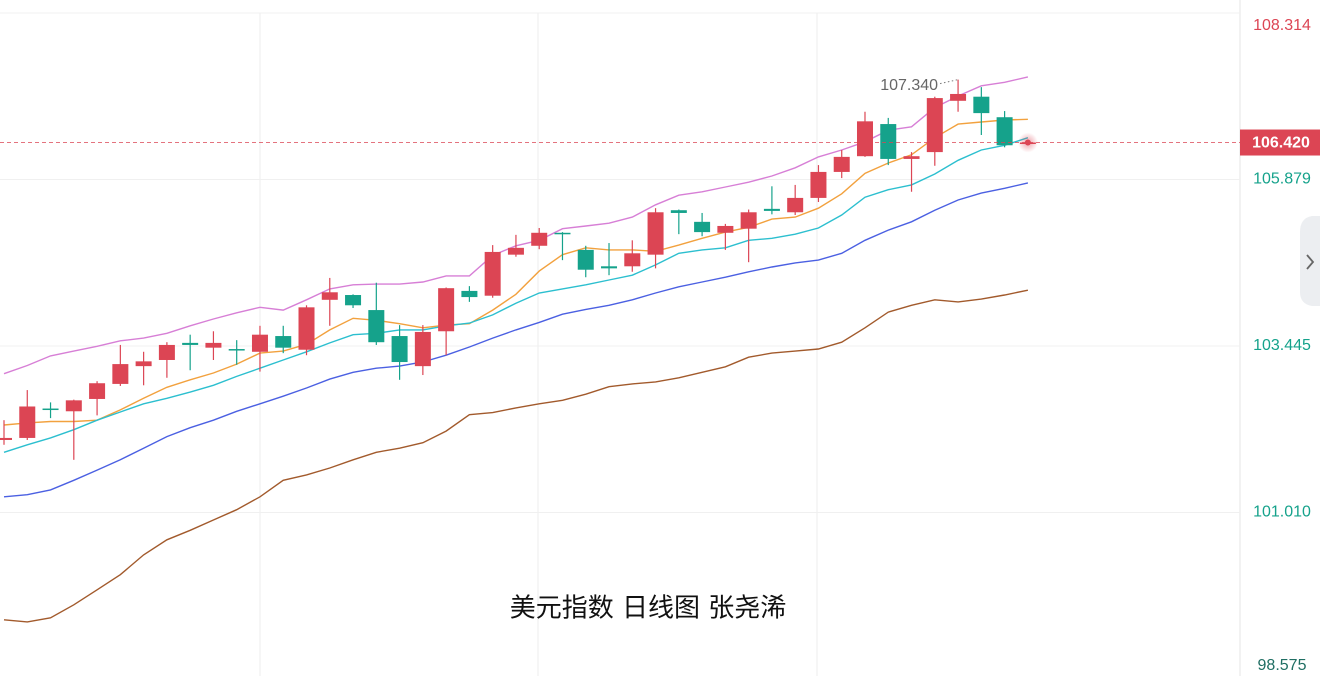 The height and width of the screenshot is (676, 1320). I want to click on y-tick-label: 98.575, so click(1282, 665).